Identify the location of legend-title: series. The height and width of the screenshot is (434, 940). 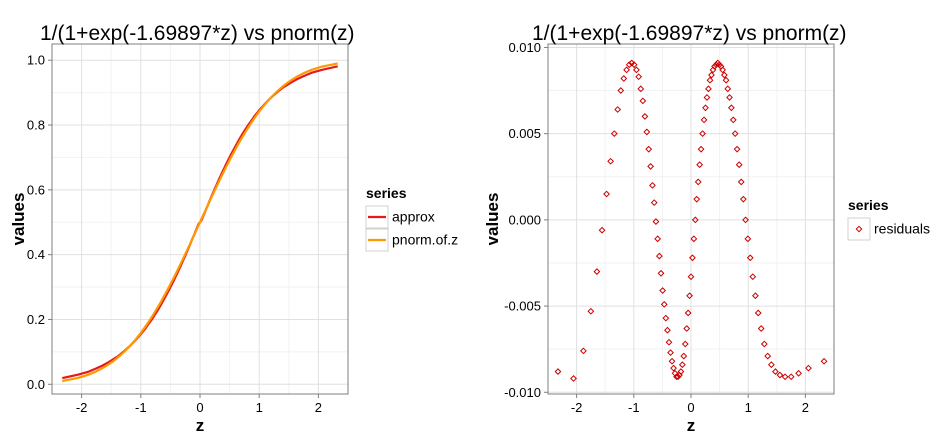
(386, 193).